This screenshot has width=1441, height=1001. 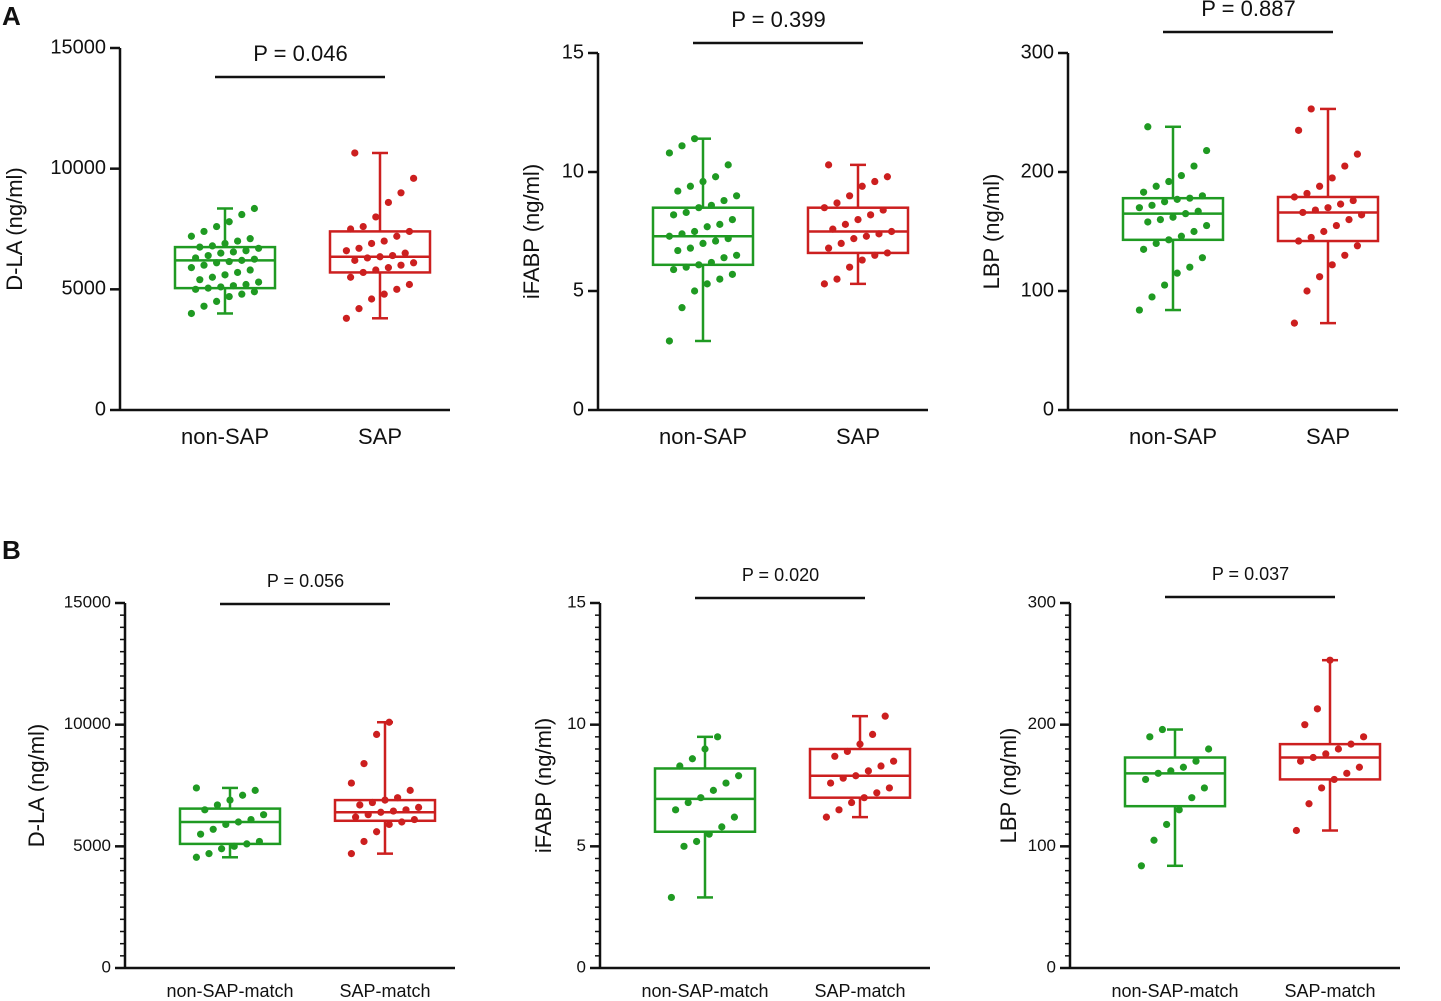 What do you see at coordinates (1037, 171) in the screenshot?
I see `y-tick-label: 200` at bounding box center [1037, 171].